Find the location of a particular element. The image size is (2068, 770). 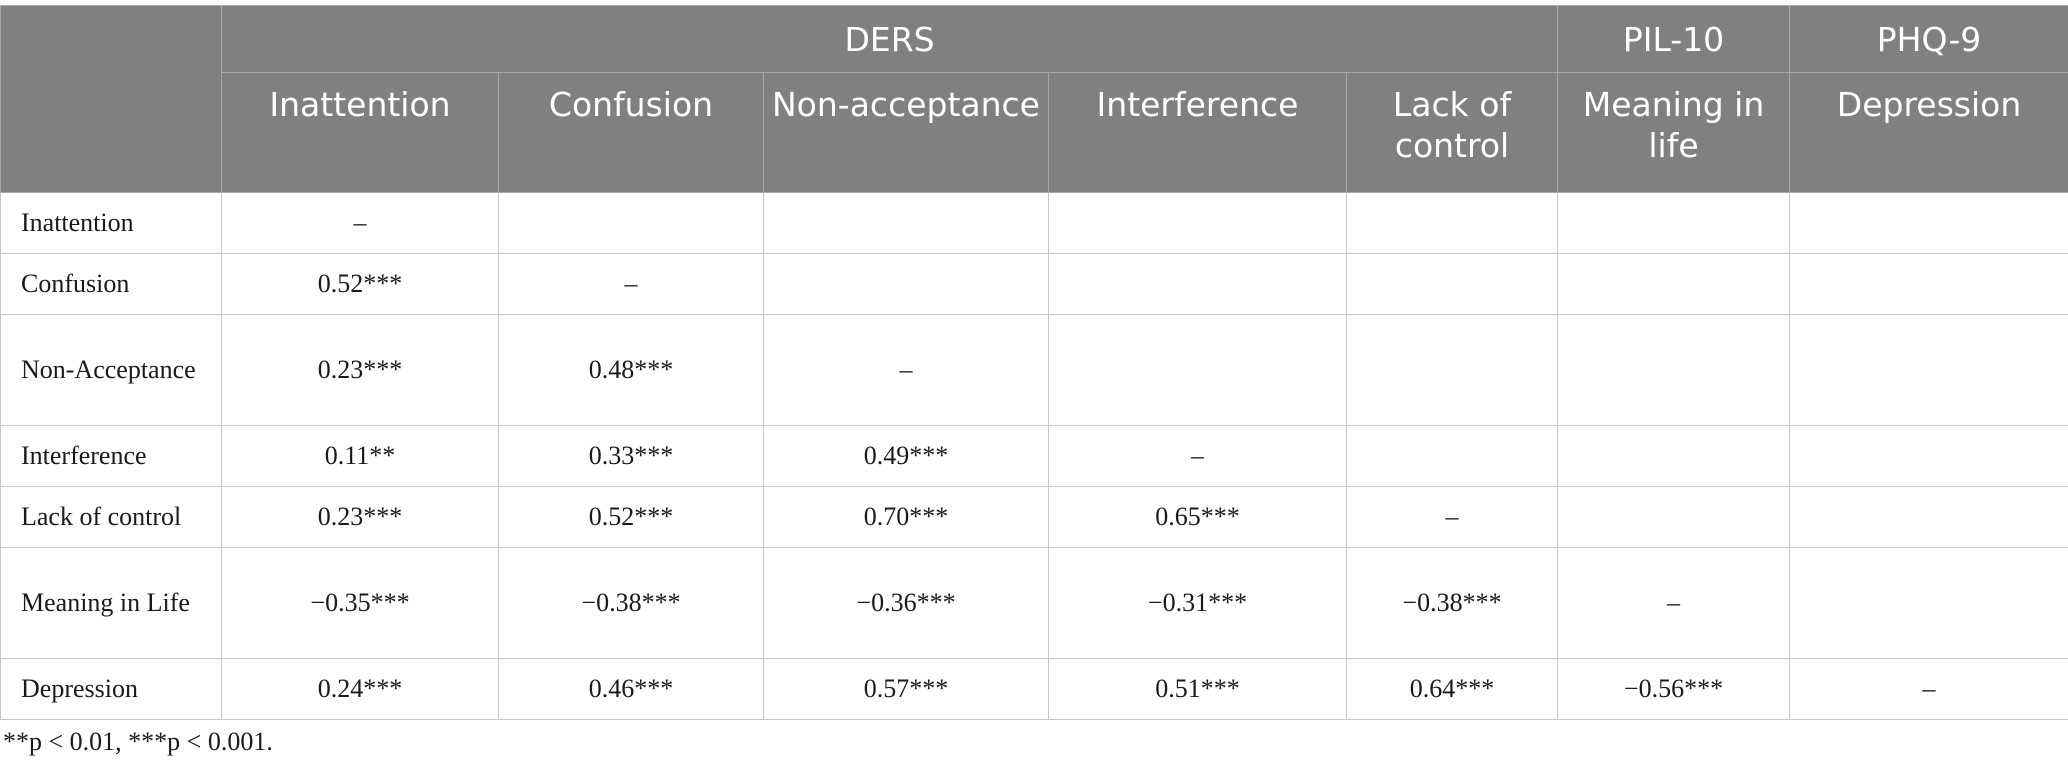

table-cell: 0.46*** is located at coordinates (631, 689).